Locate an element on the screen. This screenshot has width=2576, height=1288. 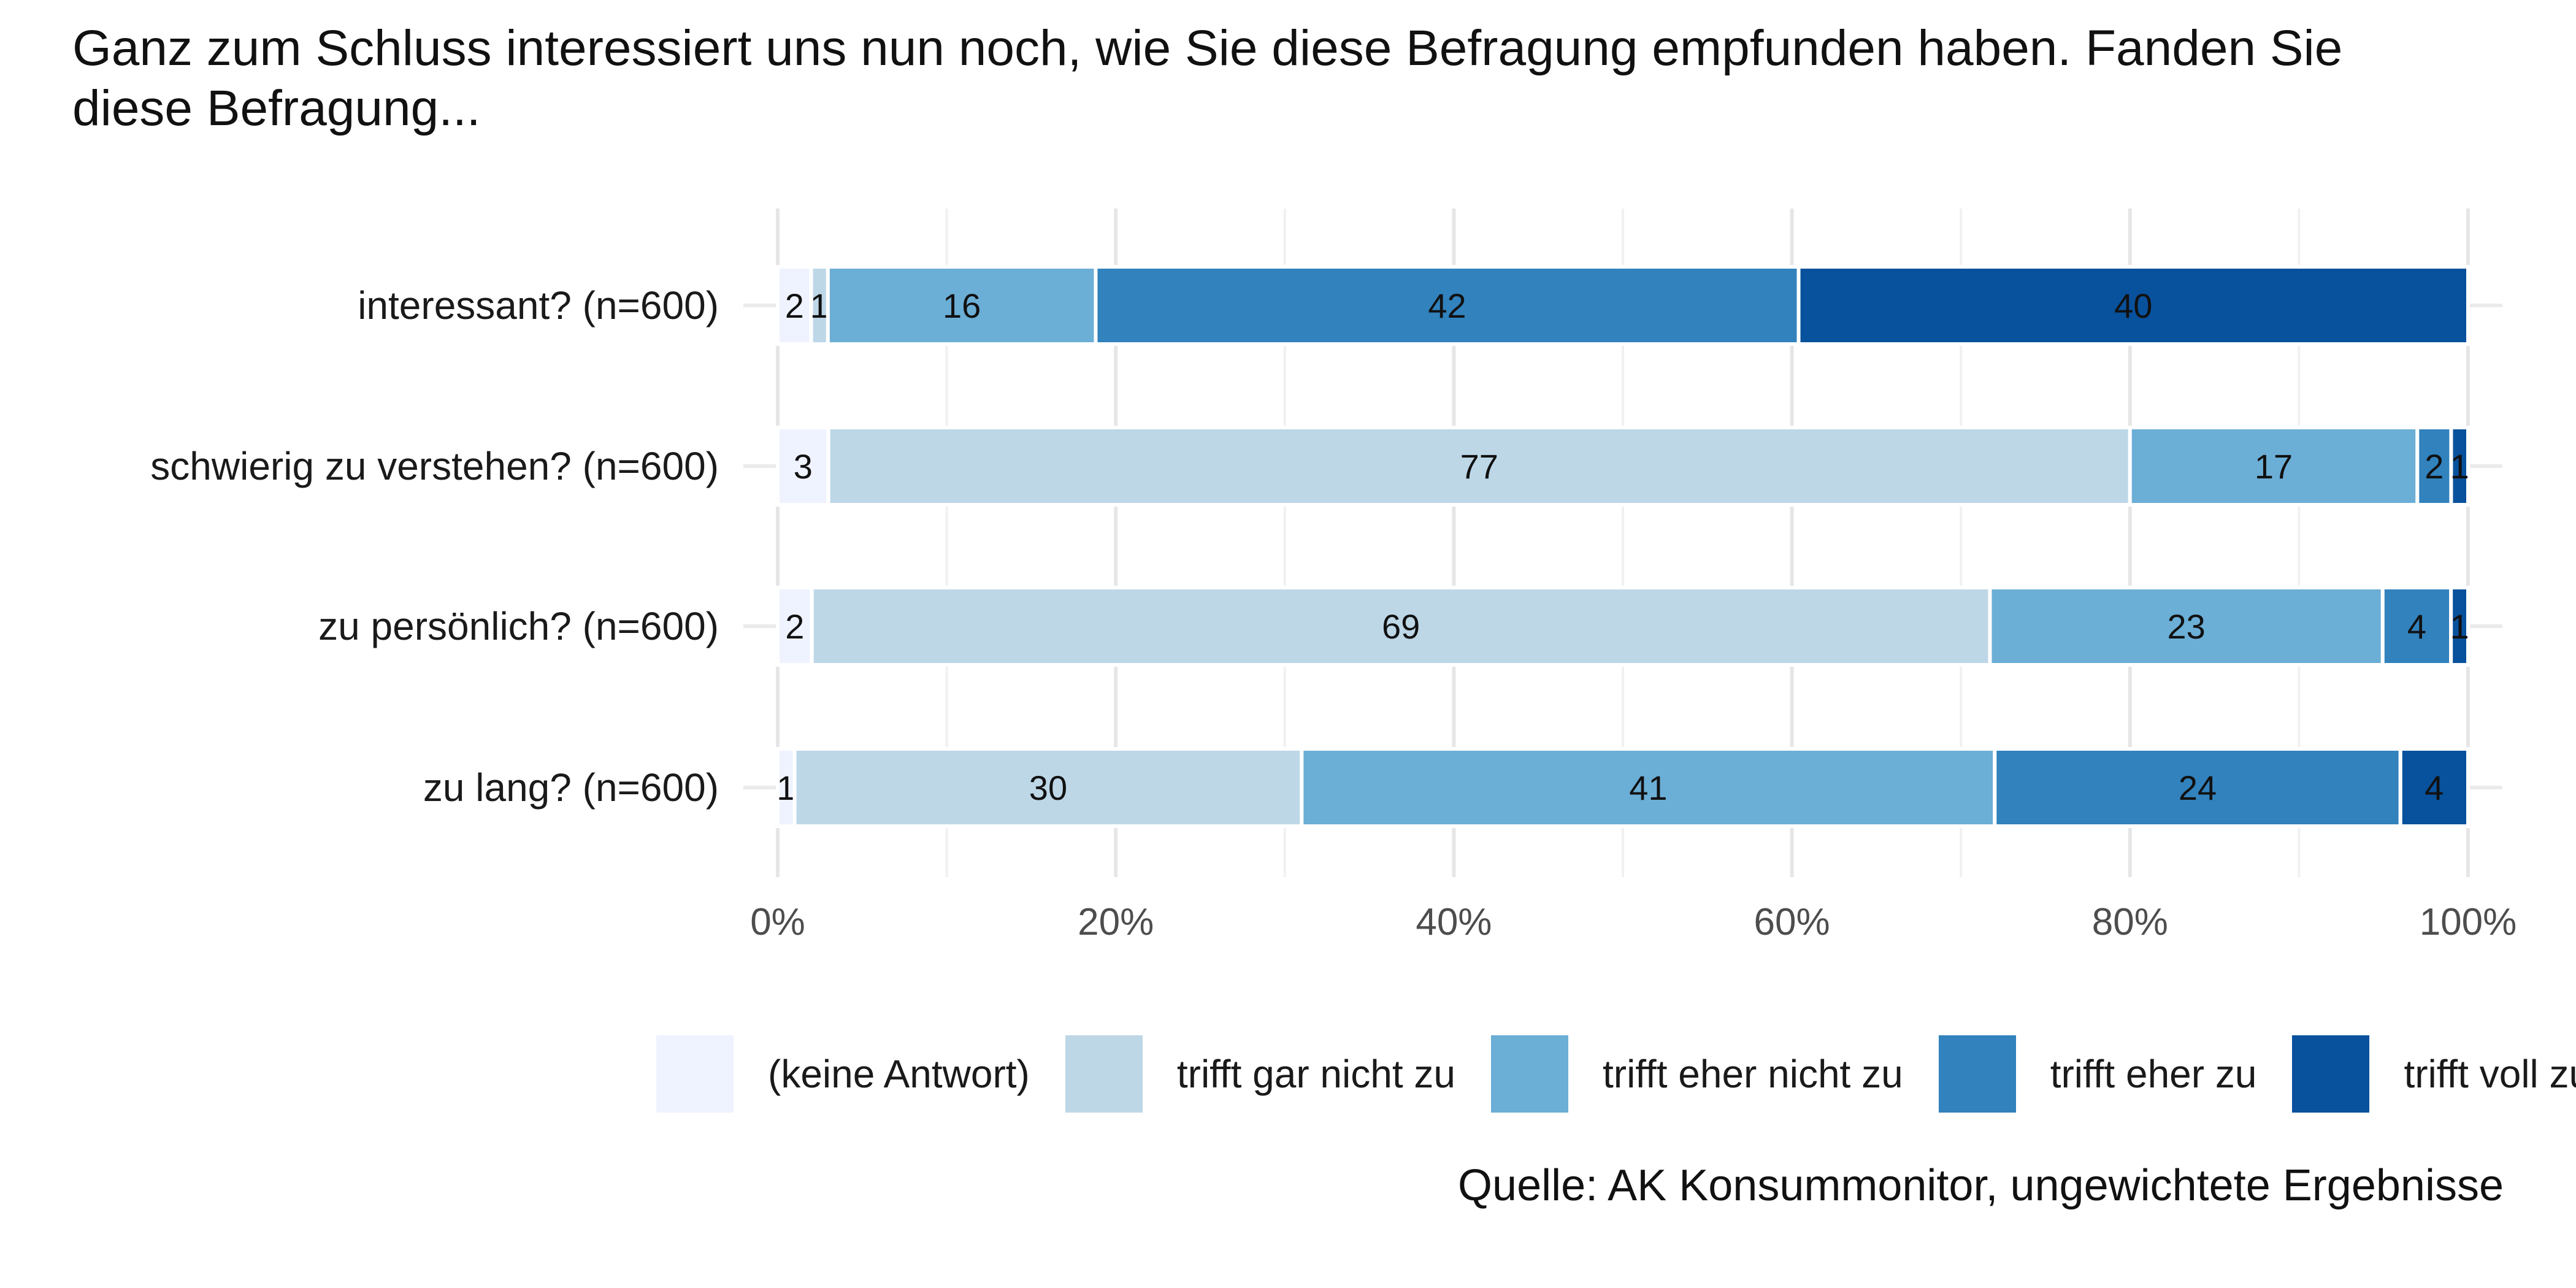
legend-item: trifft gar nicht zu is located at coordinates (1260, 1074).